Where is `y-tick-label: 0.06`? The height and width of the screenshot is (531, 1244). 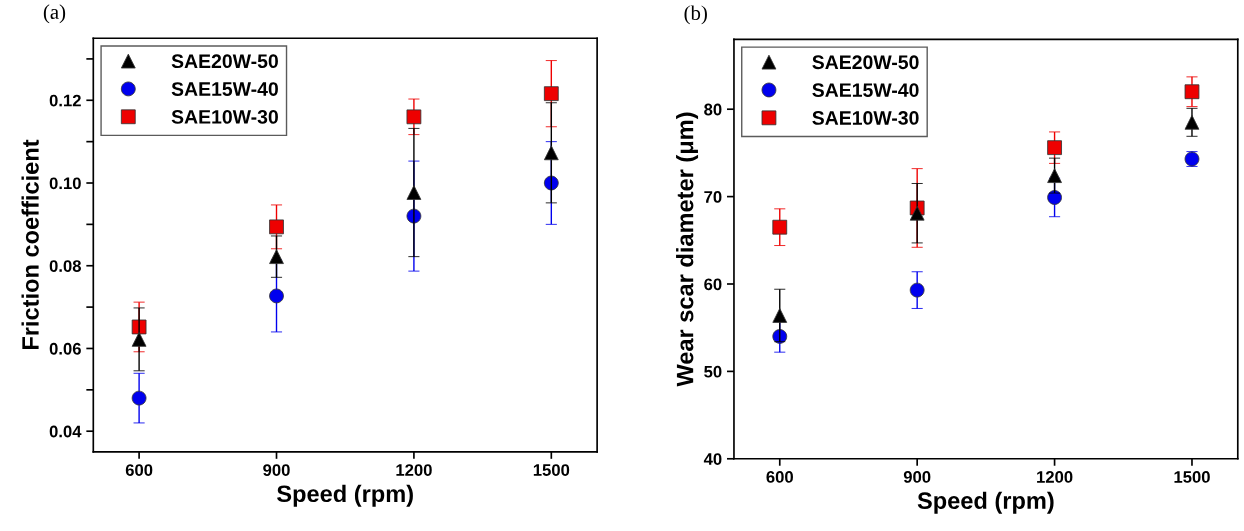 y-tick-label: 0.06 is located at coordinates (65, 348).